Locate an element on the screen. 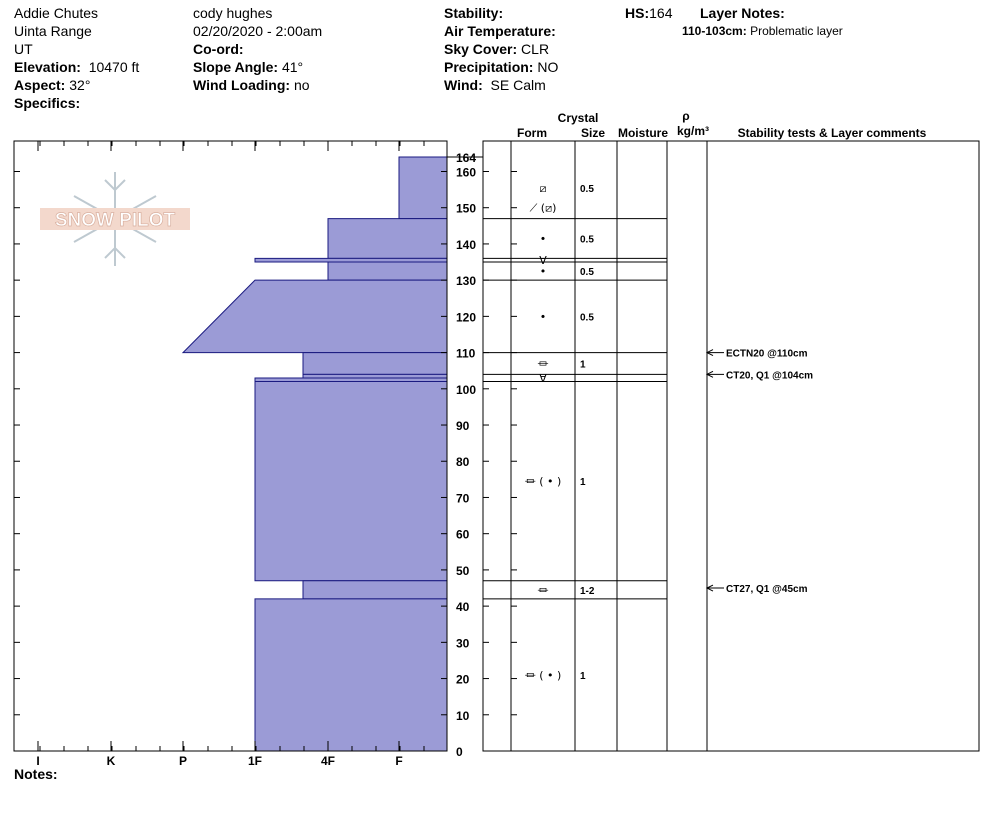 The height and width of the screenshot is (840, 994). slope-row: Slope Angle: 41° is located at coordinates (248, 67).